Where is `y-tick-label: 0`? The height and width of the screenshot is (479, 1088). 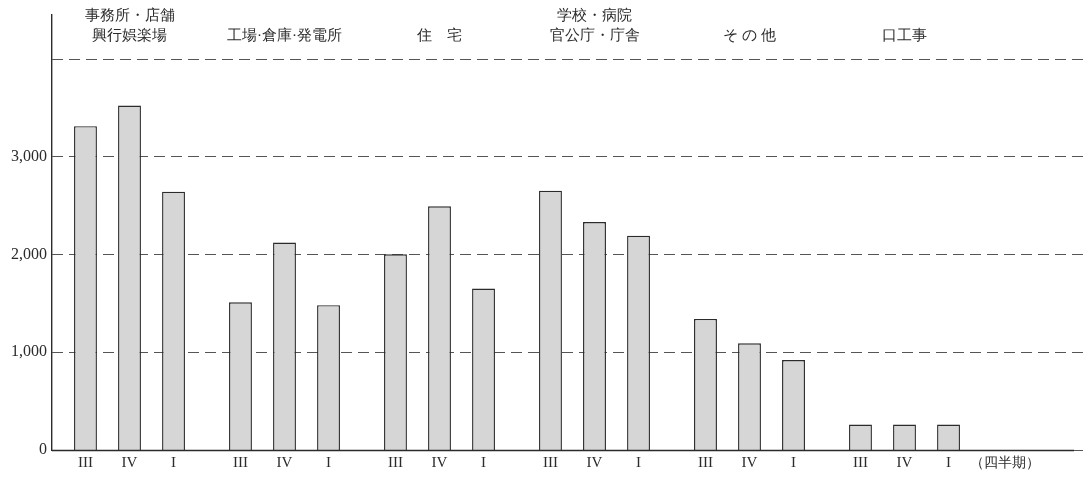 y-tick-label: 0 is located at coordinates (43, 449).